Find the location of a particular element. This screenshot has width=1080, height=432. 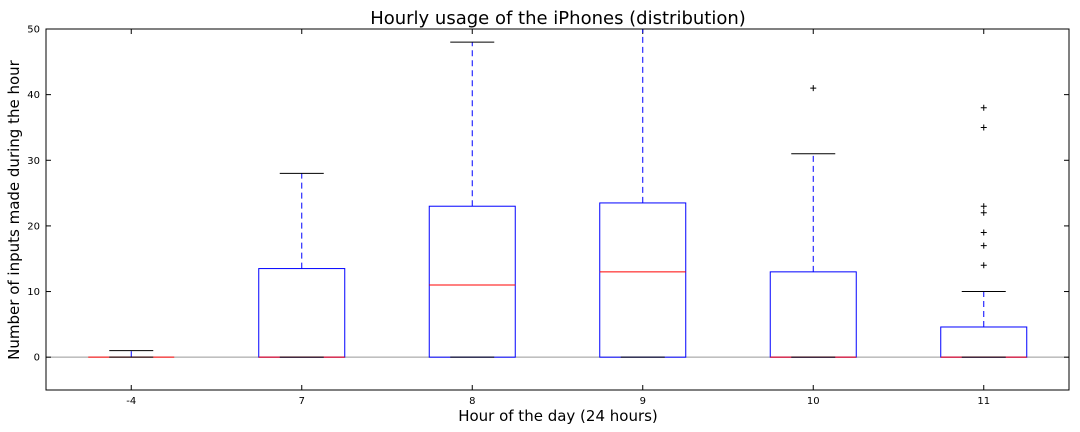

y-tick-label: 50 is located at coordinates (33, 30).